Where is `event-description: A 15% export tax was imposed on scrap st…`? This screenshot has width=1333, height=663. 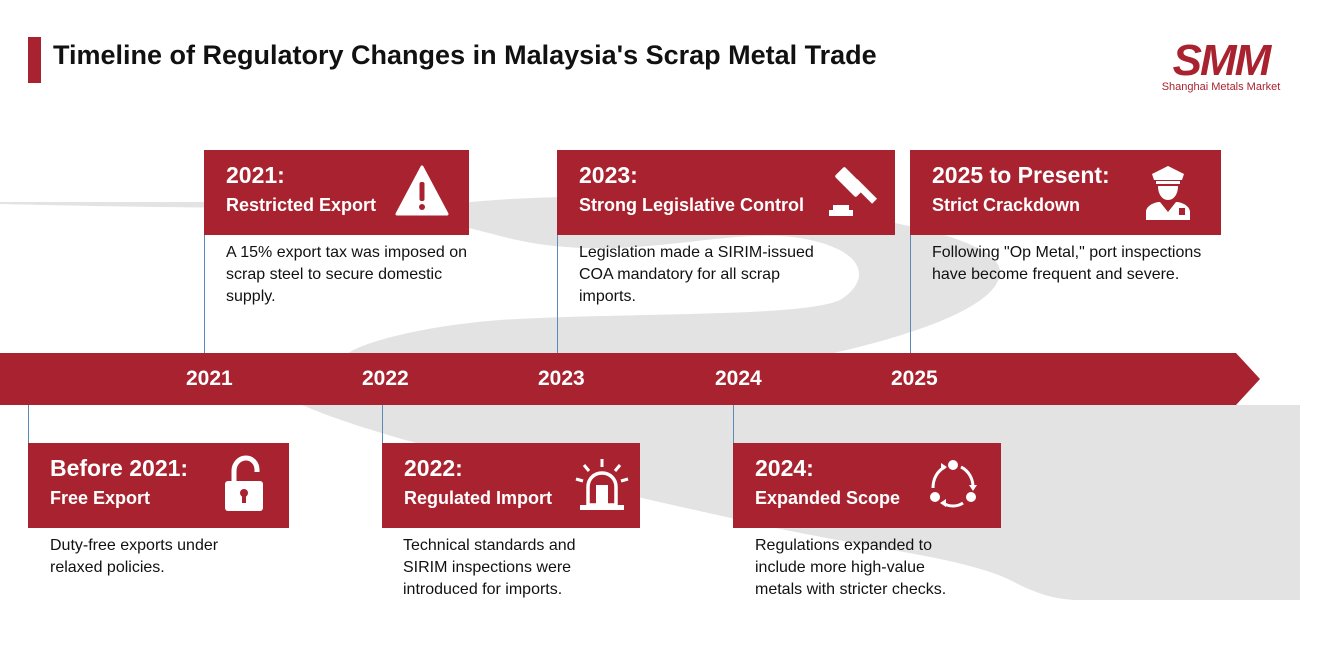
event-description: A 15% export tax was imposed on scrap st… is located at coordinates (347, 274).